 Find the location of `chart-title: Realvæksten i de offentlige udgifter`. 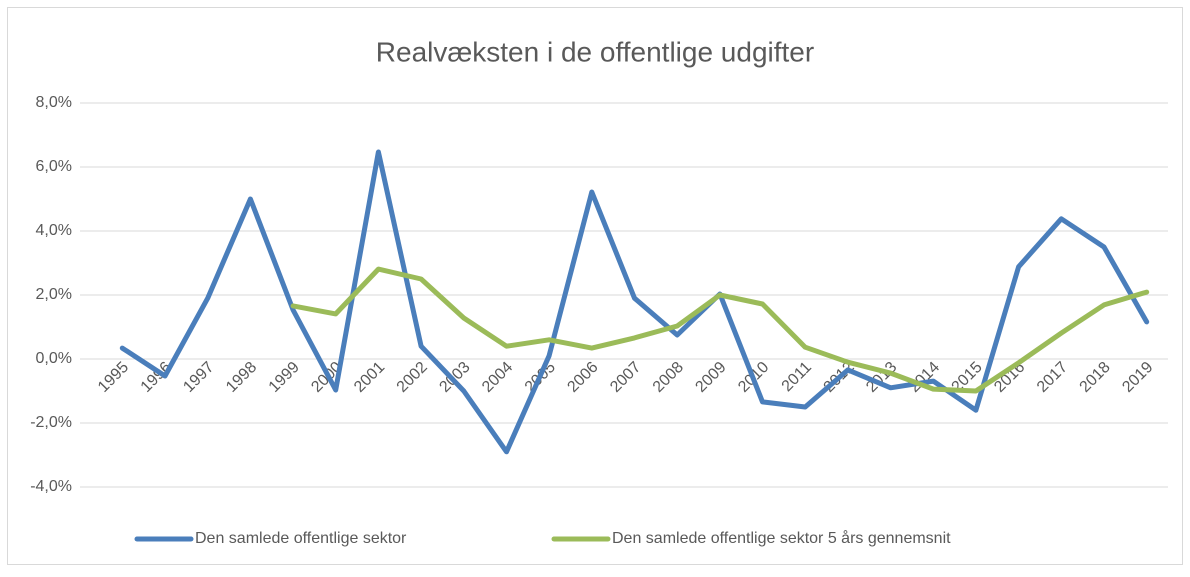

chart-title: Realvæksten i de offentlige udgifter is located at coordinates (595, 51).